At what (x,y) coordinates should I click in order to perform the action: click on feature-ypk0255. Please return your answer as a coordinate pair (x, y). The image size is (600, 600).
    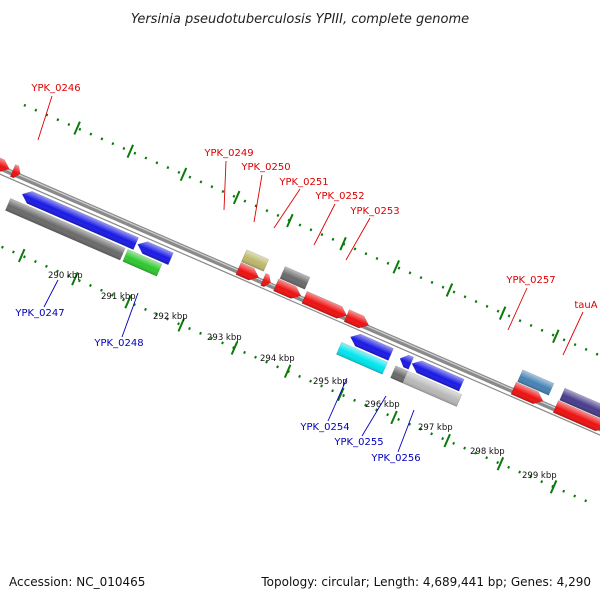
    Looking at the image, I should click on (399, 374).